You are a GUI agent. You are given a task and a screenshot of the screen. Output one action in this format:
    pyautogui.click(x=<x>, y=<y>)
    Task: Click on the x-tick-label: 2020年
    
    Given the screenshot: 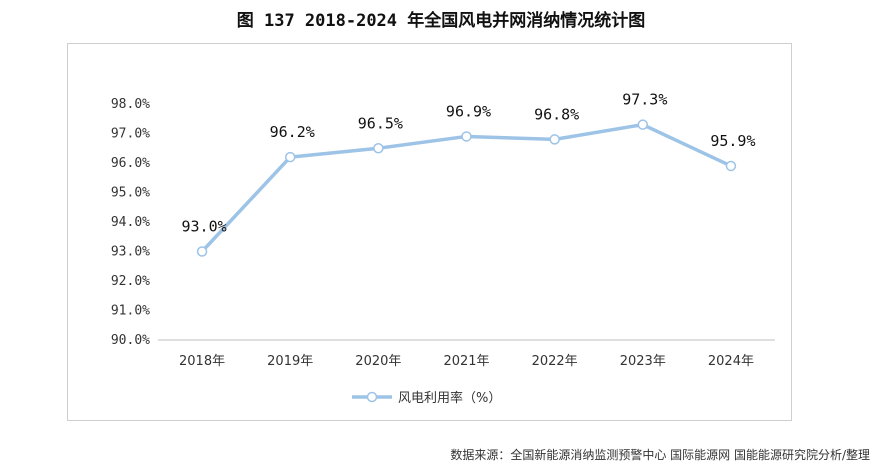 What is the action you would take?
    pyautogui.click(x=378, y=361)
    